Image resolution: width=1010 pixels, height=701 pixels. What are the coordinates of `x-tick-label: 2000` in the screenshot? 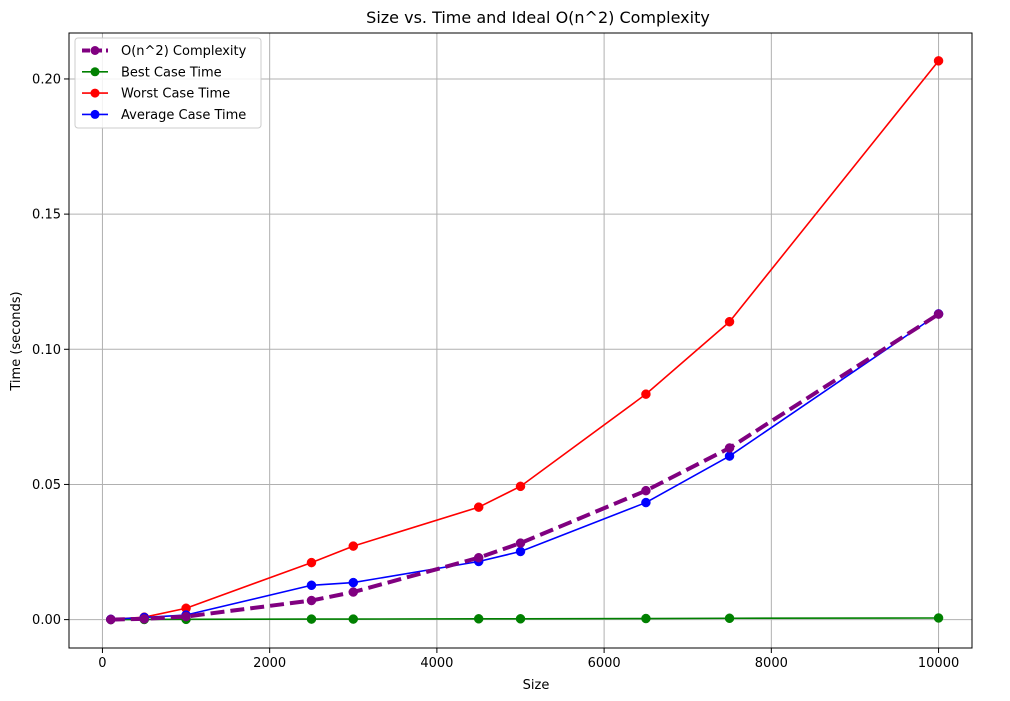 It's located at (269, 663).